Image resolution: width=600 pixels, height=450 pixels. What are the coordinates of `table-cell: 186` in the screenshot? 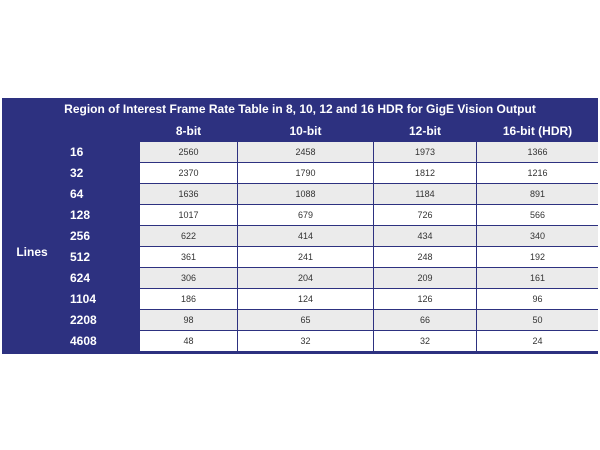 It's located at (188, 299).